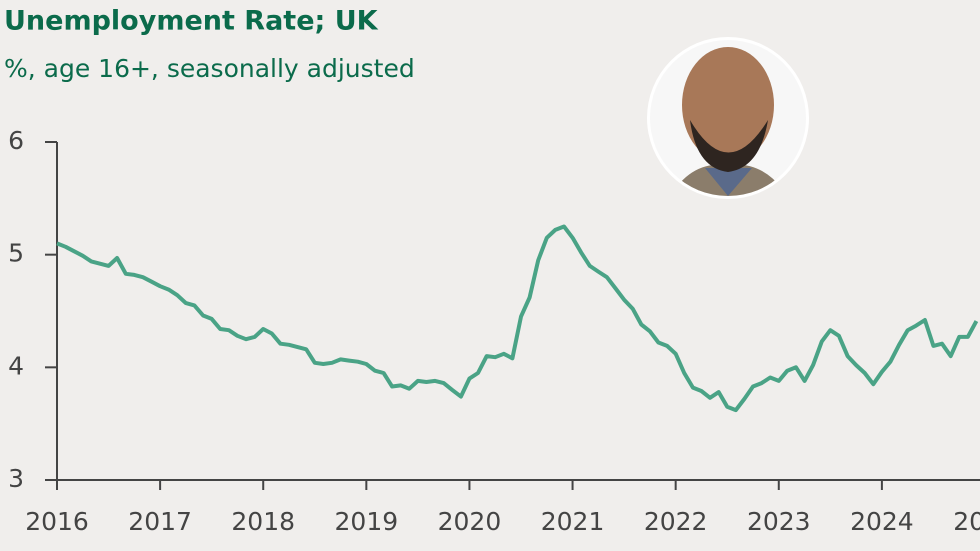 The image size is (980, 551). I want to click on x-tick-label: 2017, so click(160, 521).